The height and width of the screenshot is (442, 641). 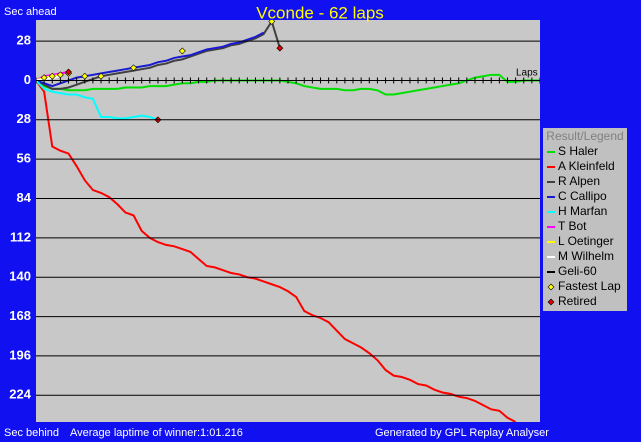 What do you see at coordinates (586, 256) in the screenshot?
I see `legend-label: M Wilhelm` at bounding box center [586, 256].